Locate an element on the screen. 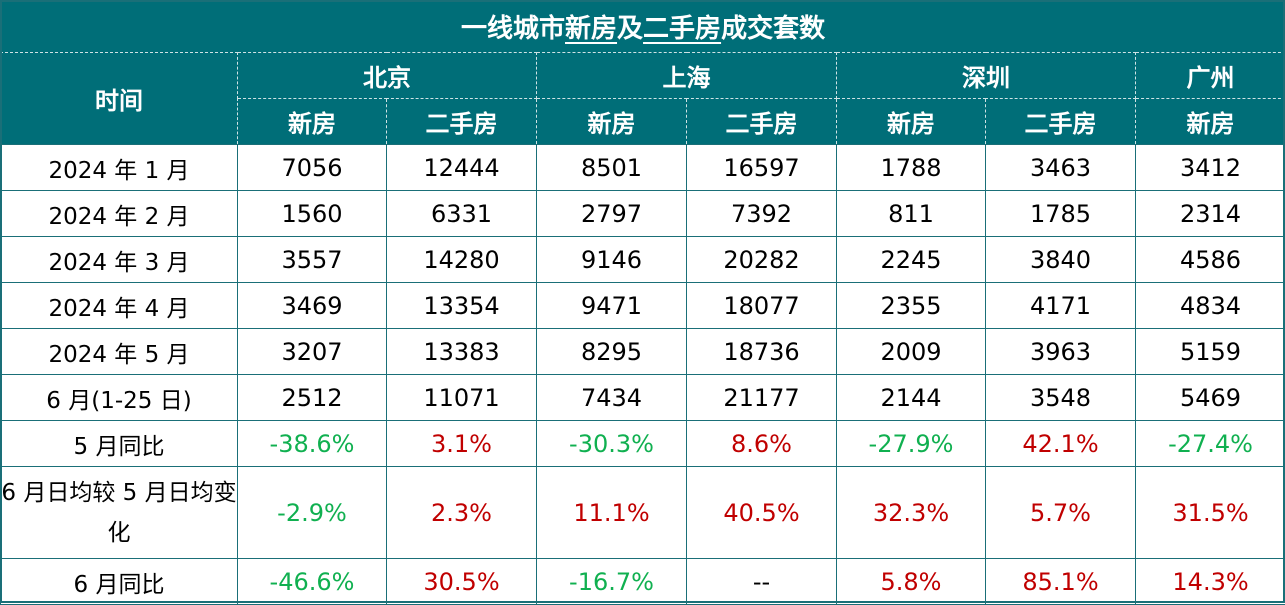 Image resolution: width=1285 pixels, height=605 pixels. table-cell: 3548 is located at coordinates (1061, 398).